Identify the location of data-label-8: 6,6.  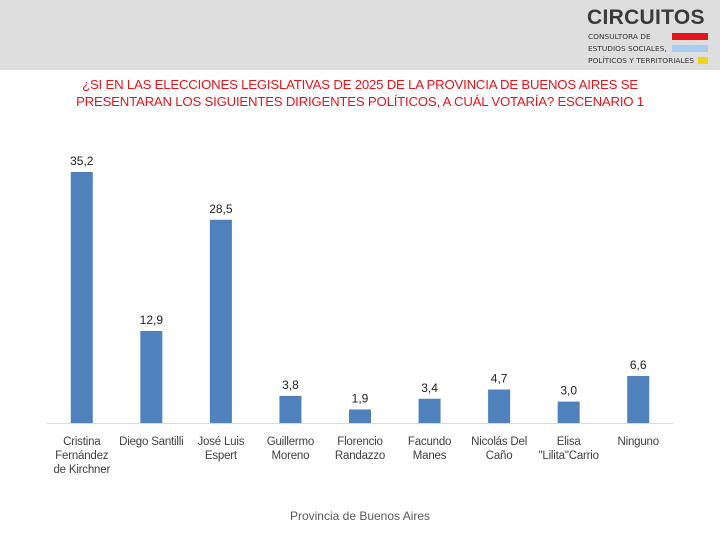
(638, 365).